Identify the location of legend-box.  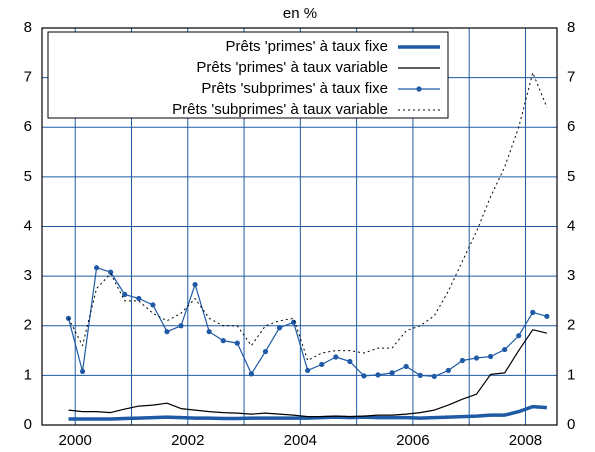
(248, 75).